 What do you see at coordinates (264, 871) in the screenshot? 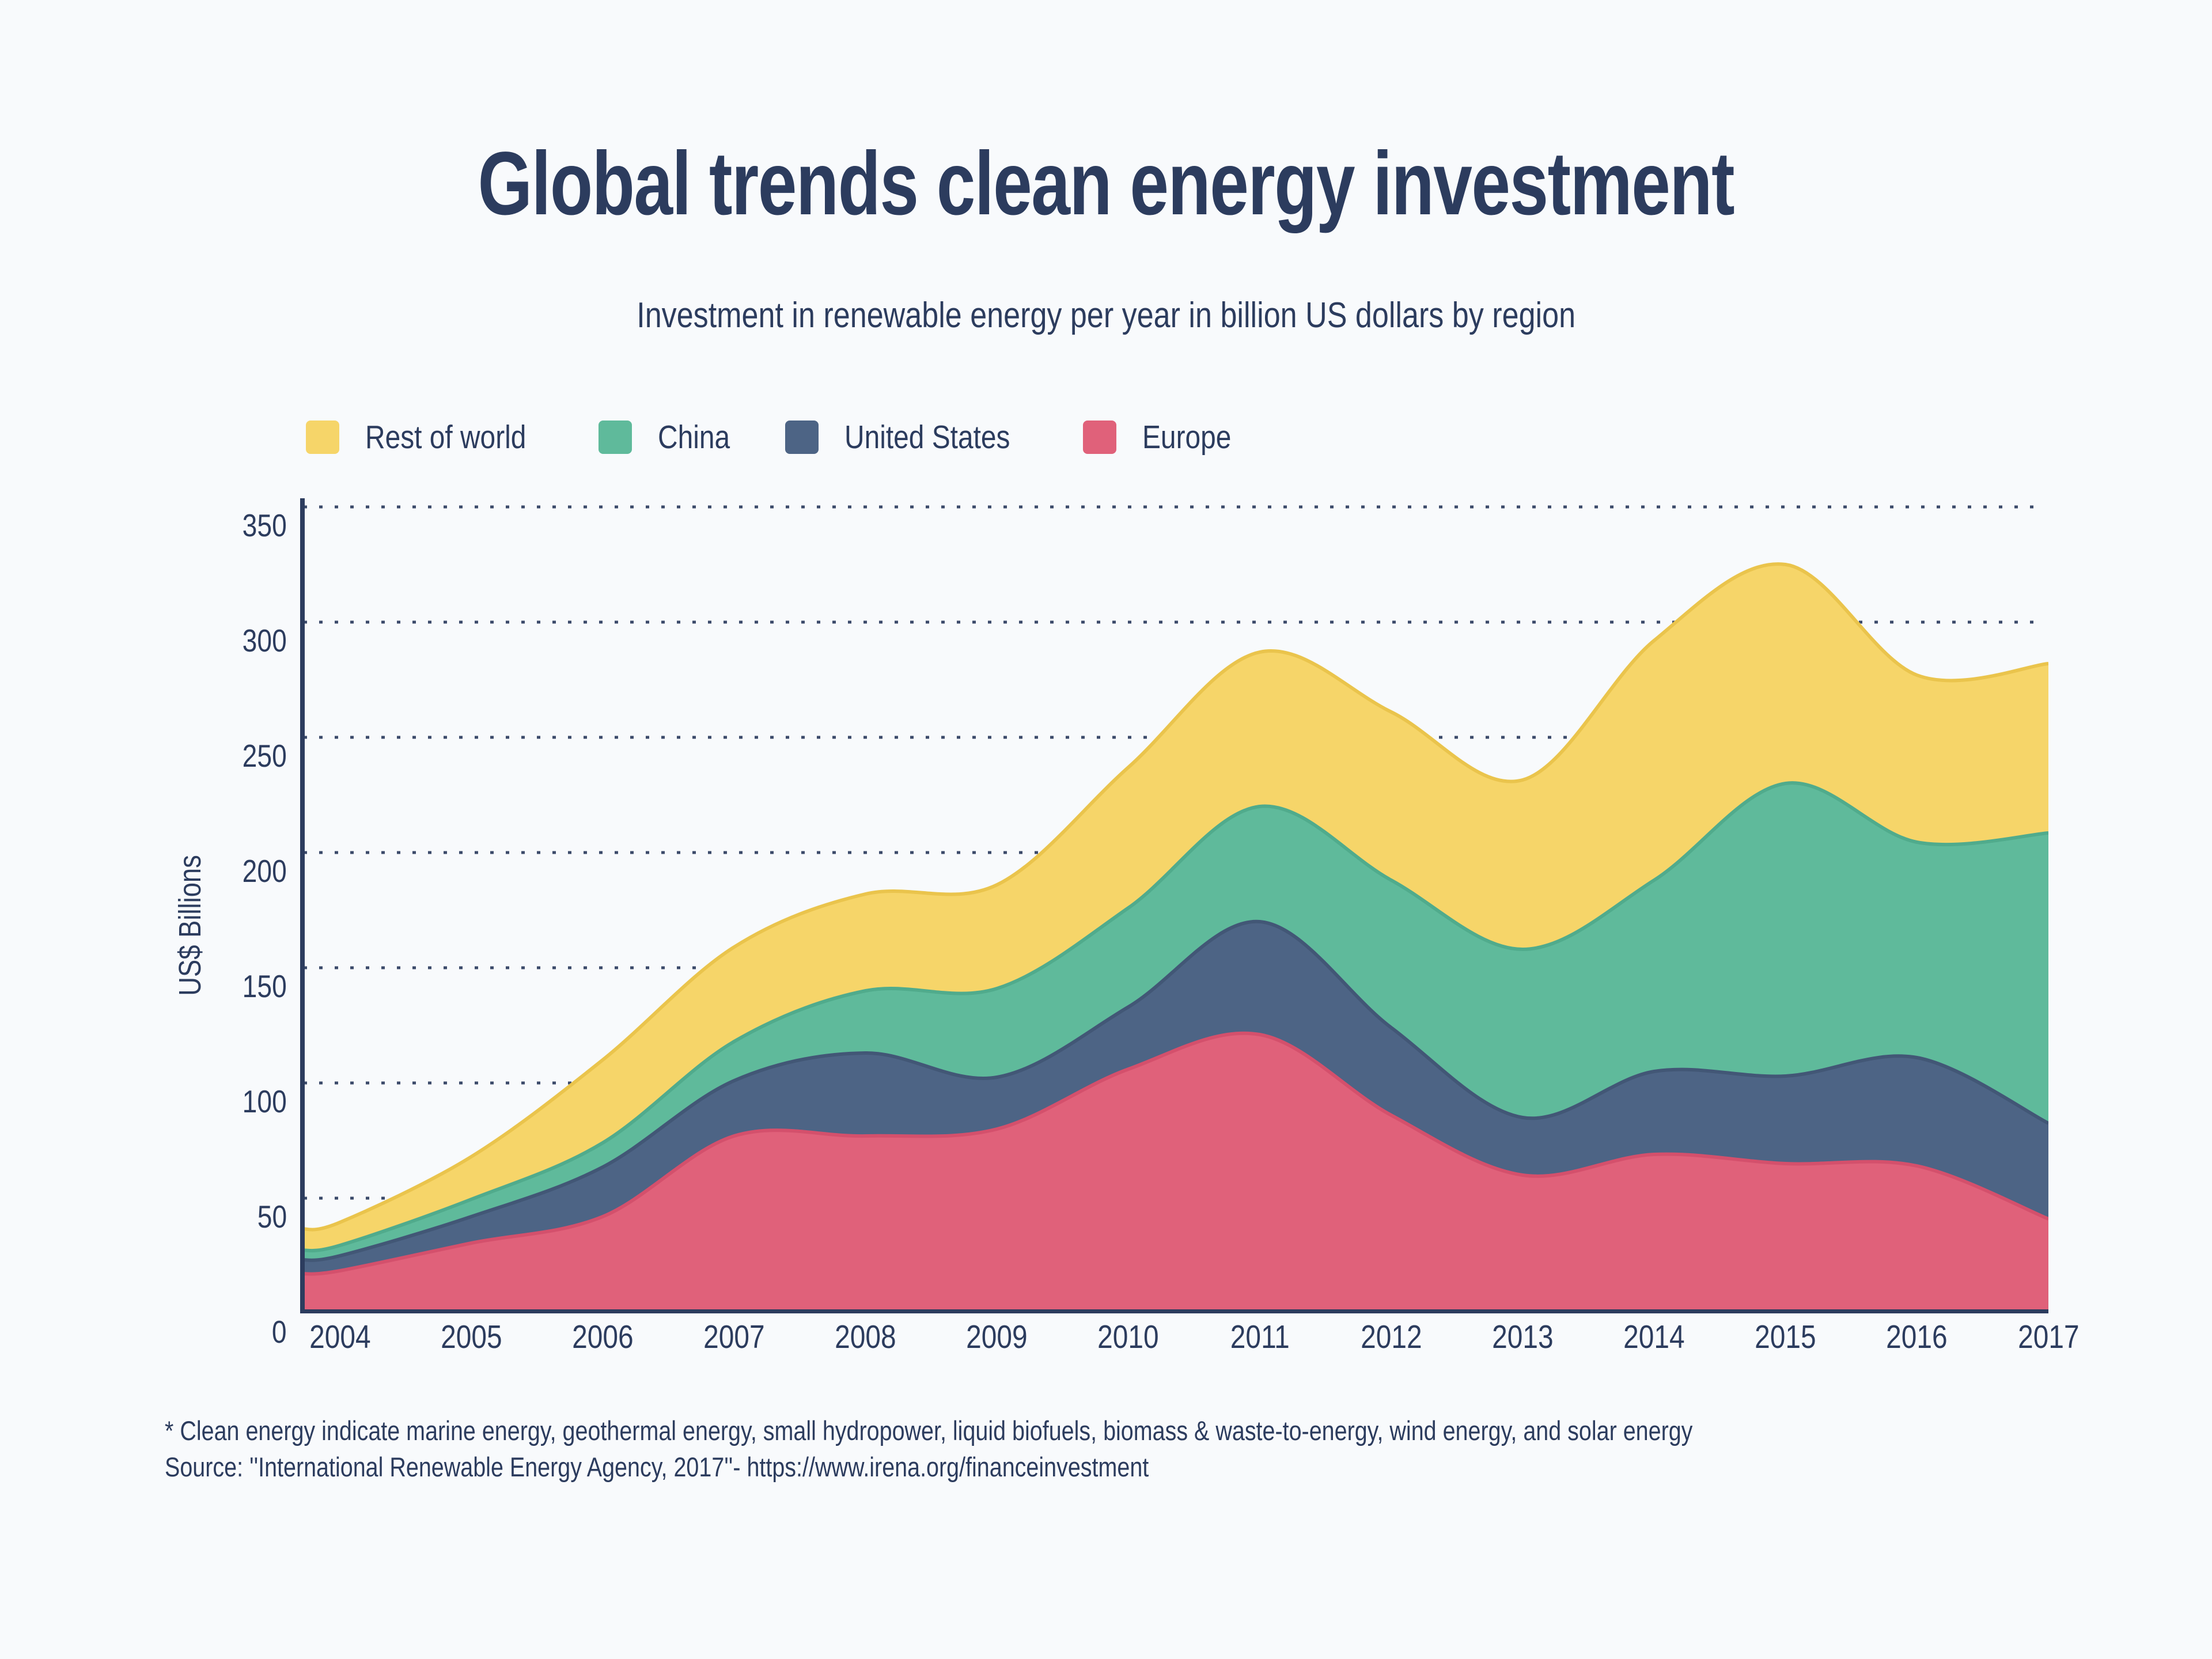
I see `y-tick-200: 200` at bounding box center [264, 871].